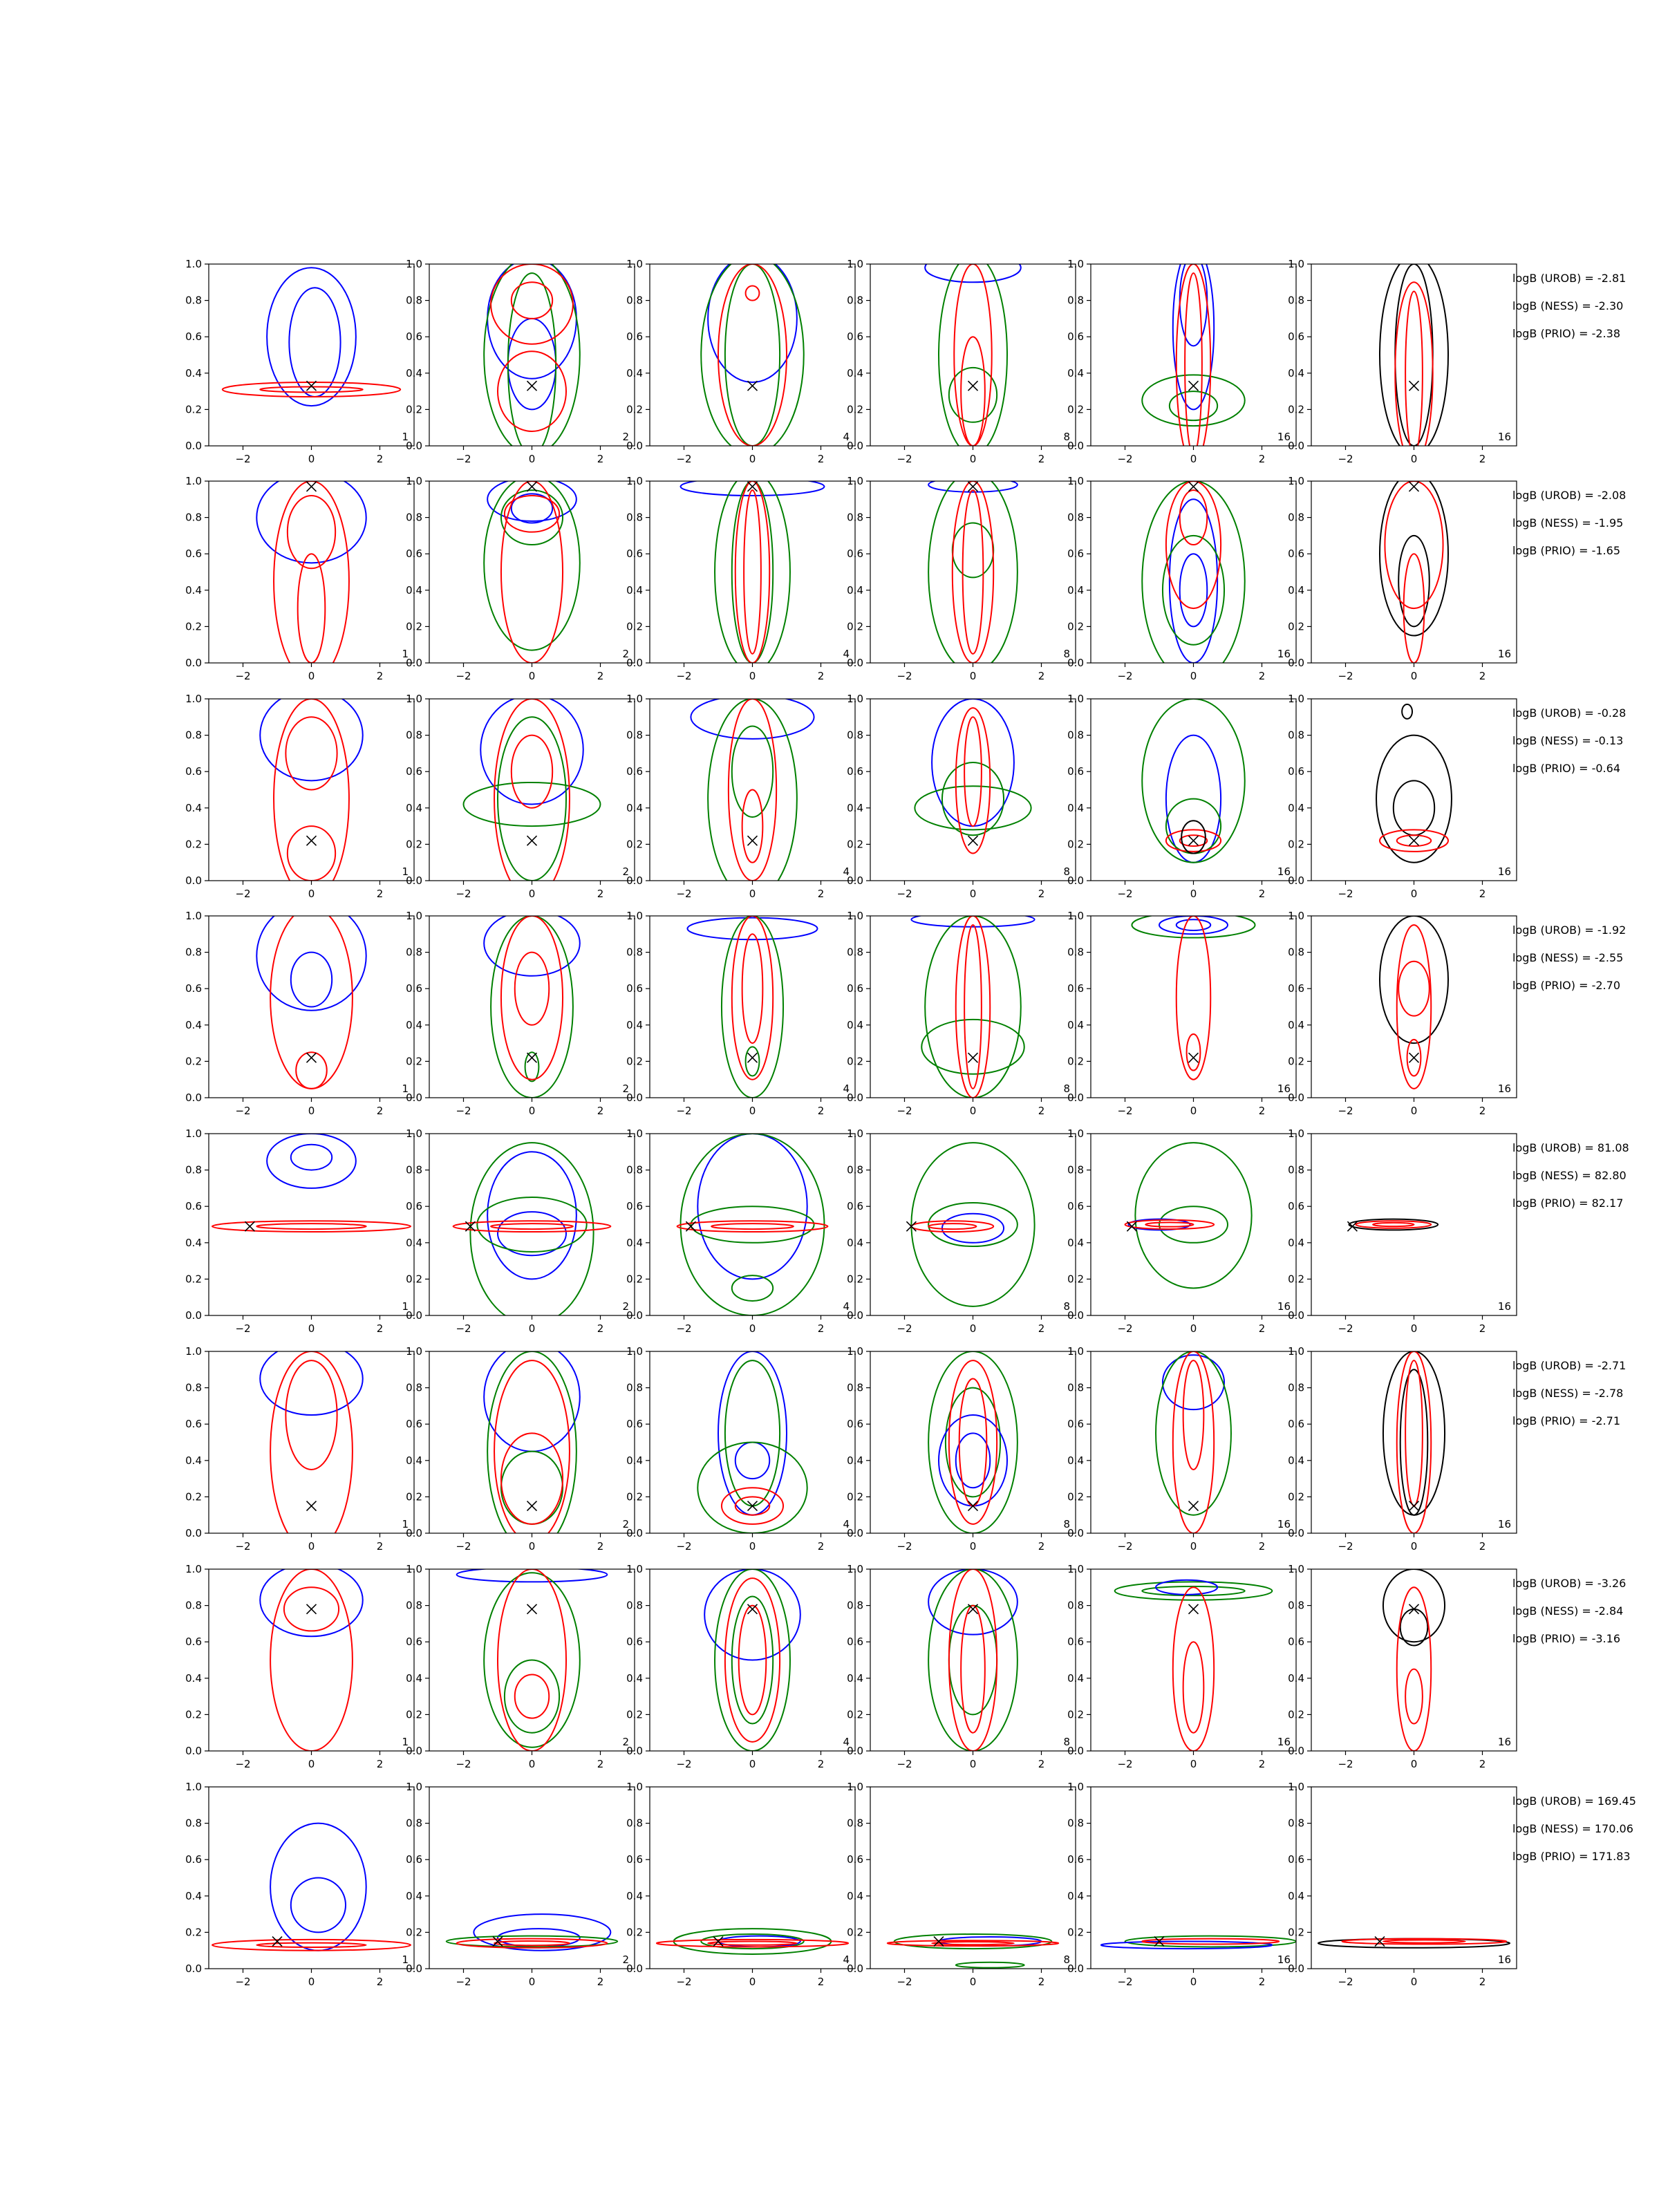  What do you see at coordinates (1284, 654) in the screenshot?
I see `panel-corner-label: 16` at bounding box center [1284, 654].